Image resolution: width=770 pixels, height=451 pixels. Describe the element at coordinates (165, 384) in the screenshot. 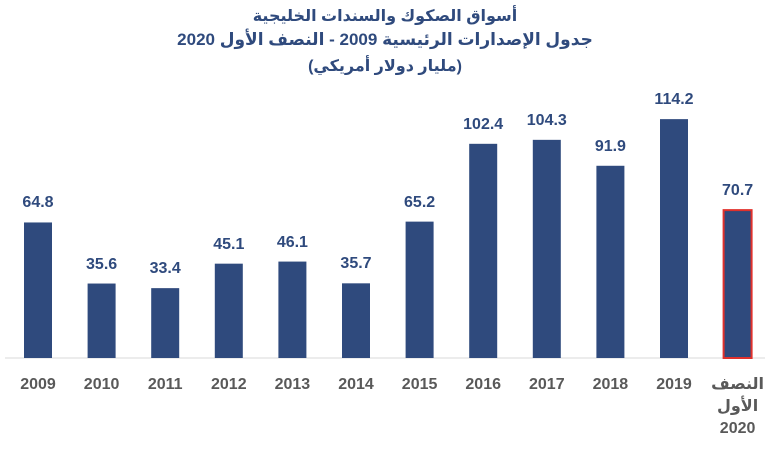

I see `x-tick-label: 2011` at that location.